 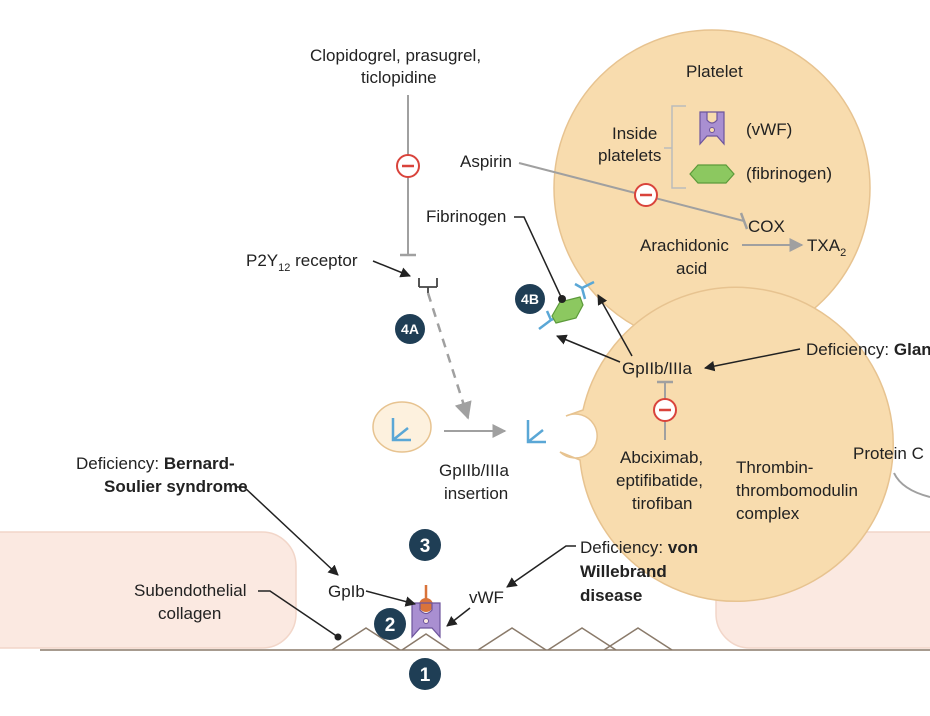 I want to click on collagen-pointer, so click(x=298, y=614).